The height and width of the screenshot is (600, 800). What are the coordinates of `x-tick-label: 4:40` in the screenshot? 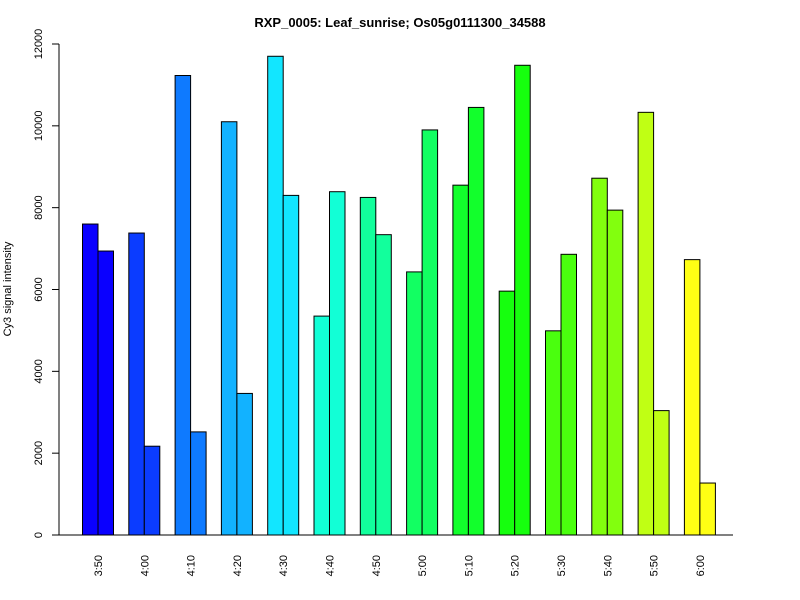 It's located at (331, 565).